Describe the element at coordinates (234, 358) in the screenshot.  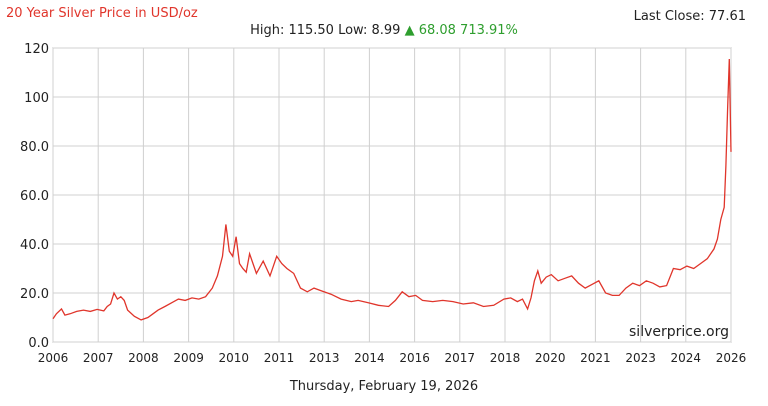
I see `x-tick-label: 2010` at that location.